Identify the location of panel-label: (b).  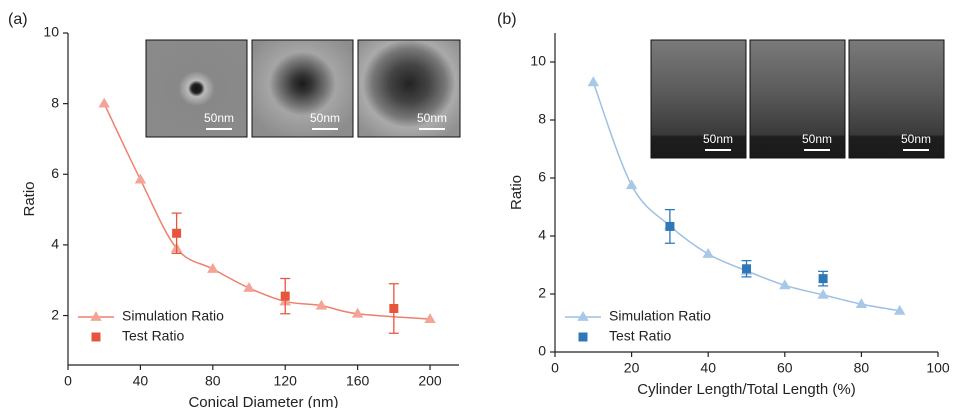
(507, 19).